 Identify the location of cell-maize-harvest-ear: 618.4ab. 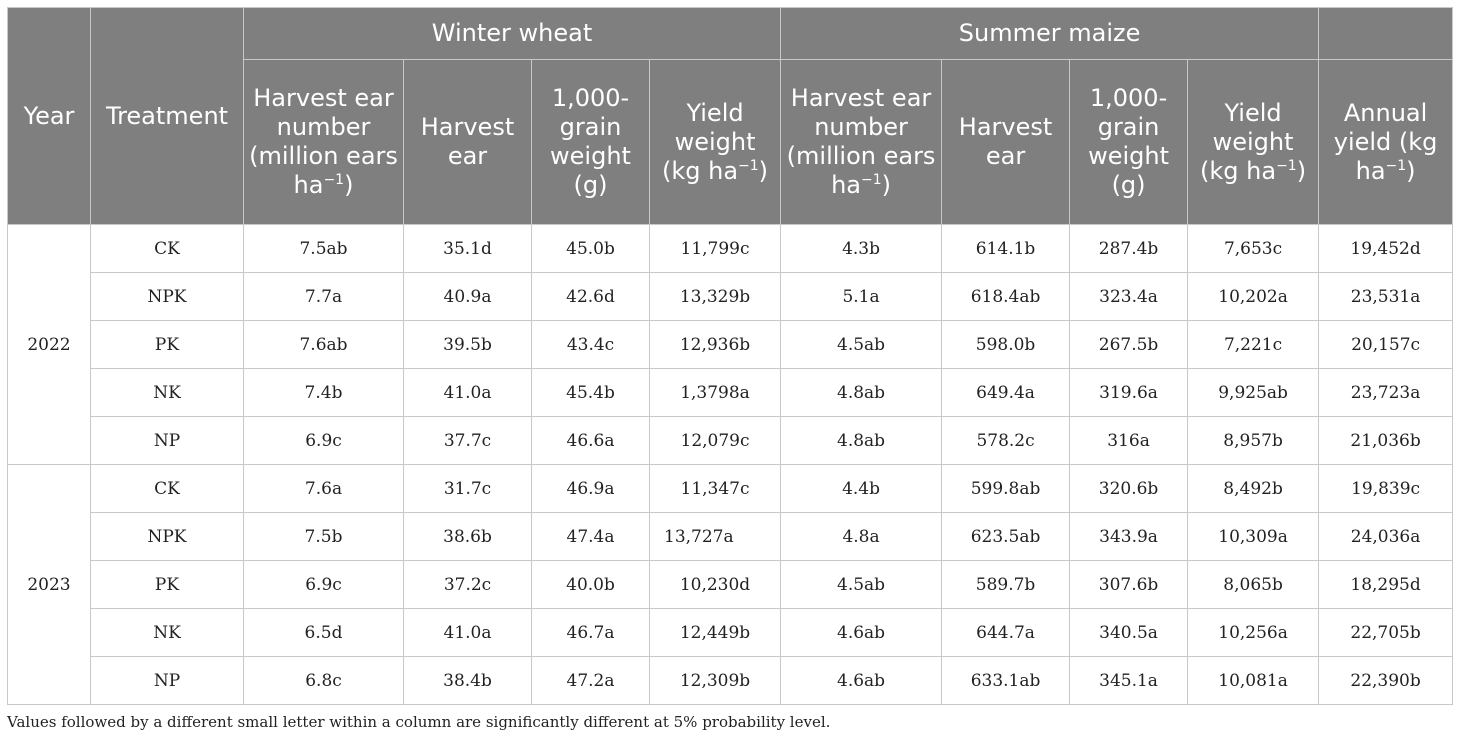
(1006, 296).